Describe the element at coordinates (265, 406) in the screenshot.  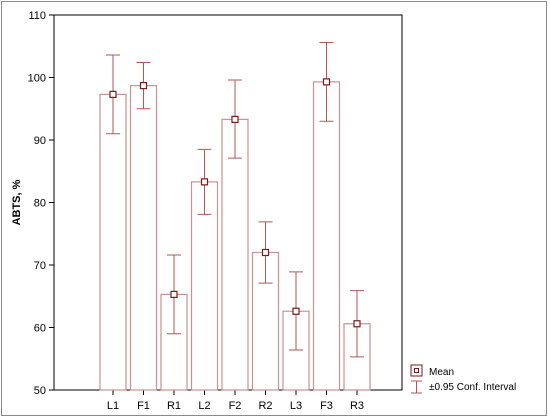
I see `x-tick-label-R2: R2` at that location.